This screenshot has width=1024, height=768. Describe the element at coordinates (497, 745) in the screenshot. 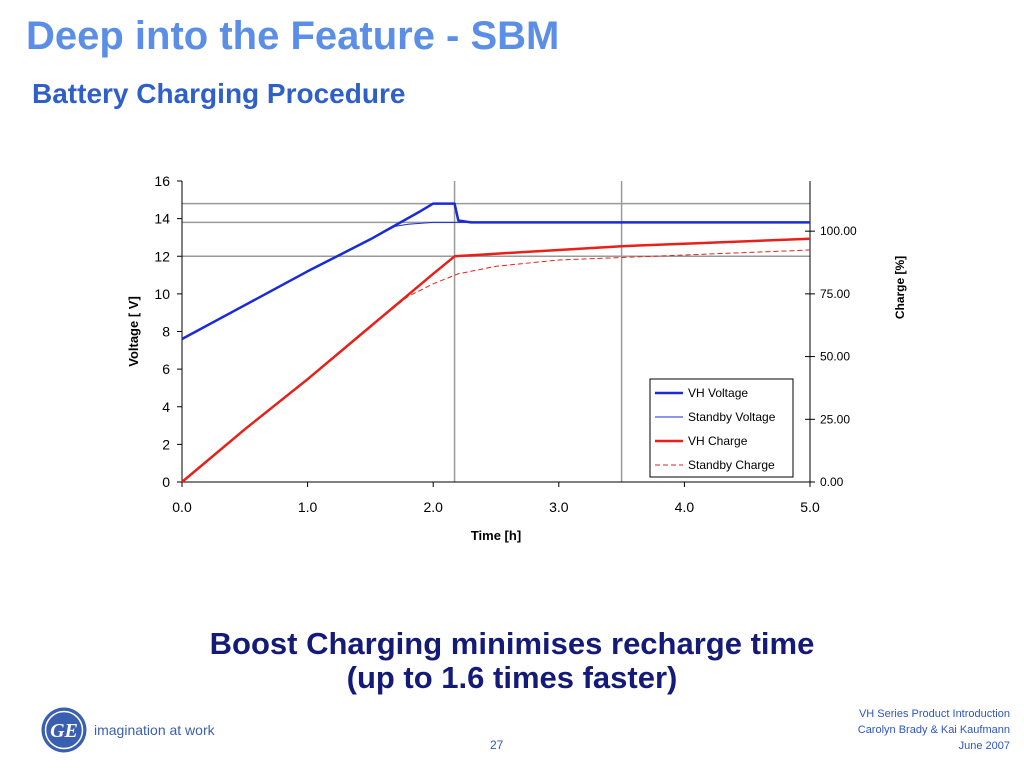

I see `page-number: 27` at that location.